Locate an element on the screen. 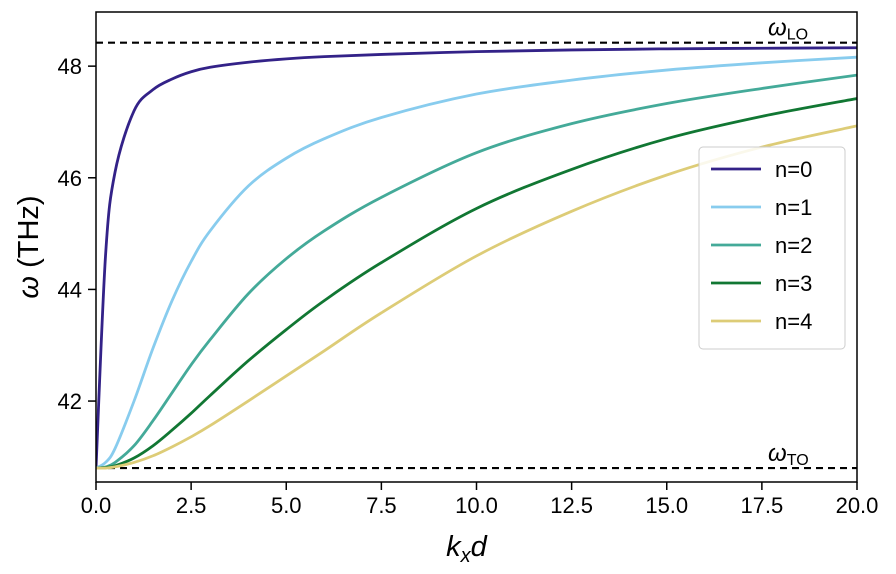 The width and height of the screenshot is (896, 574). y-tick-label: 44 is located at coordinates (70, 289).